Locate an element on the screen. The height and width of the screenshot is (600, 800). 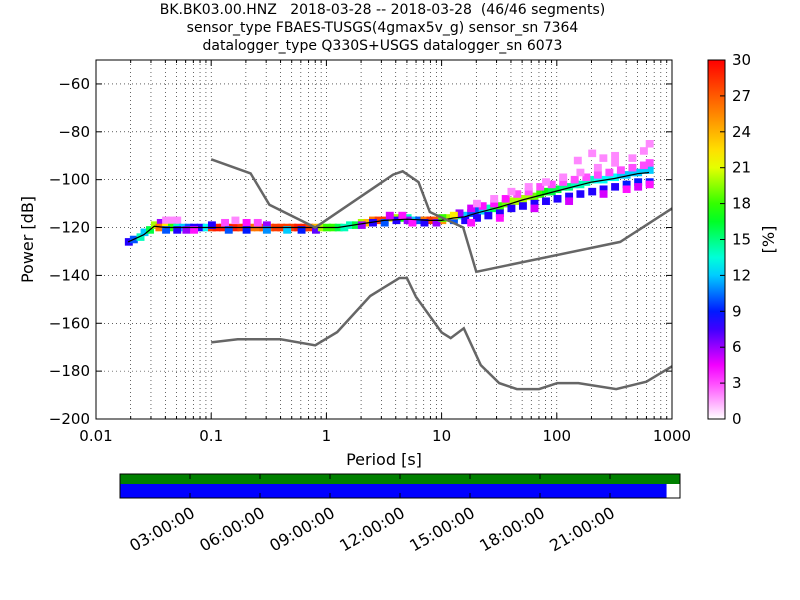
colorbar: 0 3 6 9 12 15 18 21 24 27 30 [%] is located at coordinates (742, 239).